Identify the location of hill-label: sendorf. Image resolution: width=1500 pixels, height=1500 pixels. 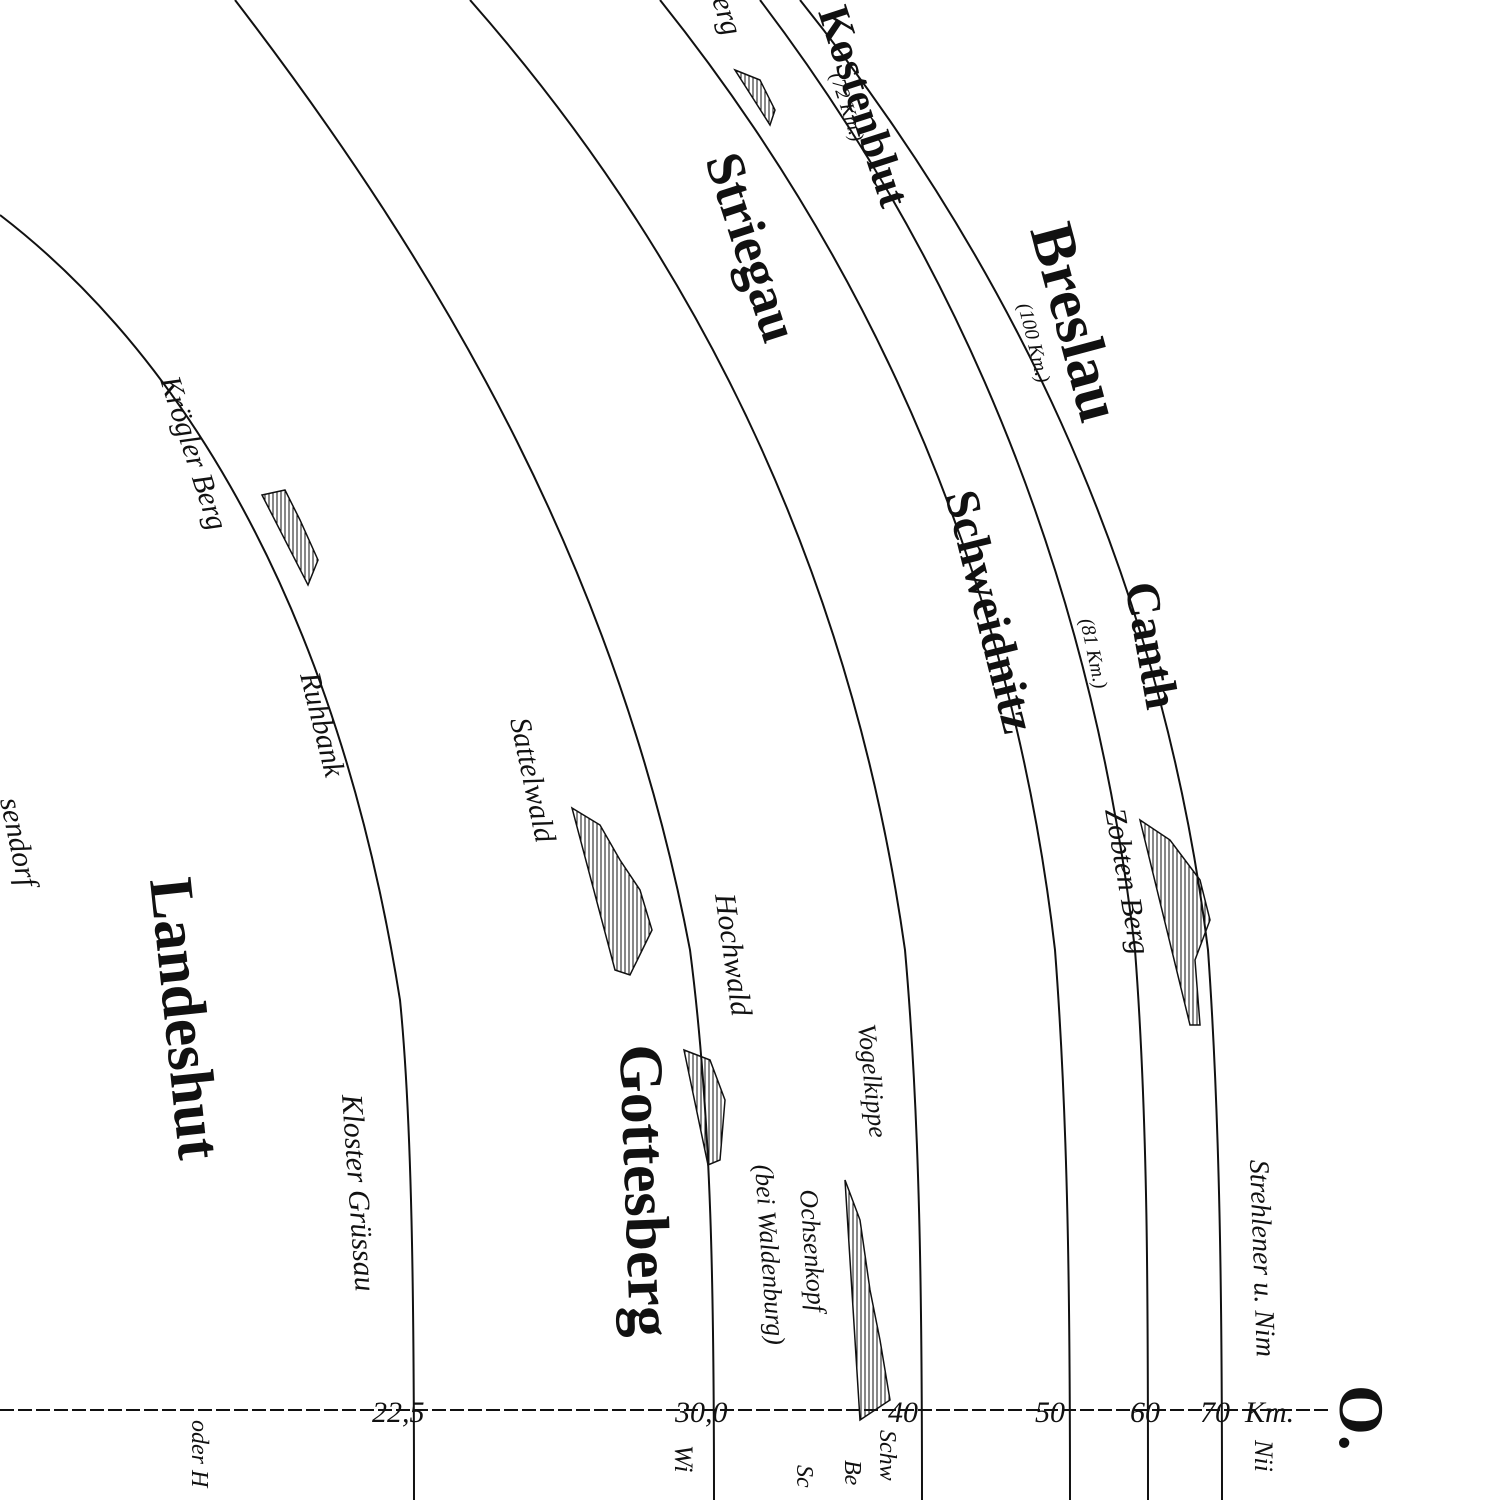
(22, 844).